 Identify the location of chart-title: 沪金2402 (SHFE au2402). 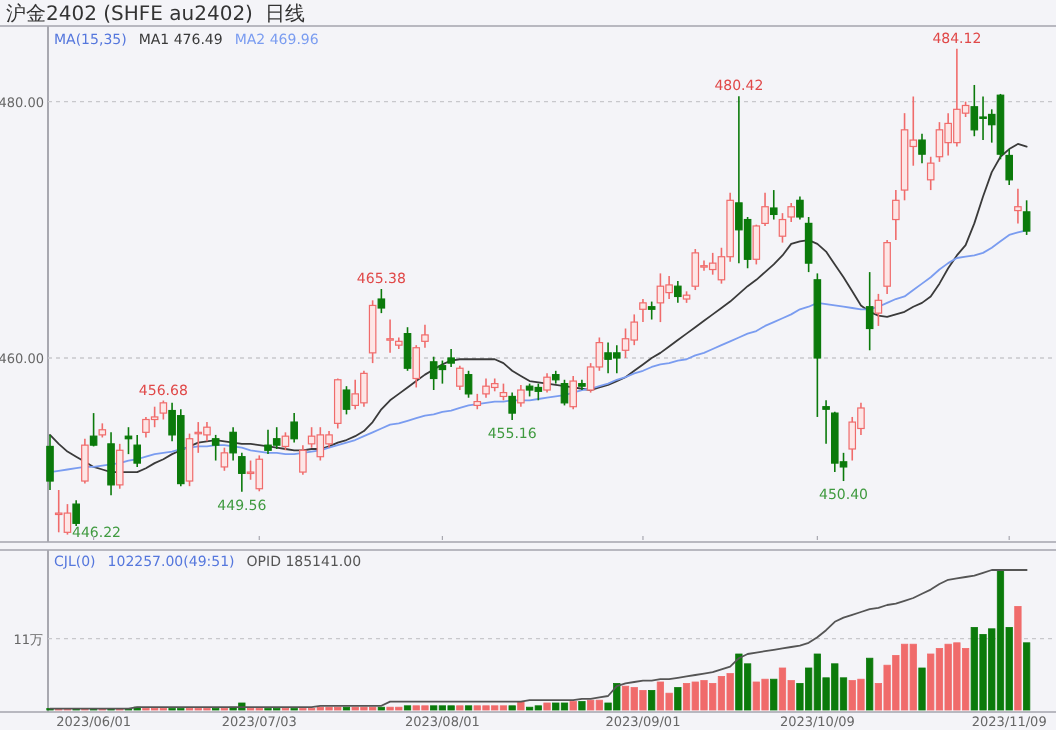
(130, 14).